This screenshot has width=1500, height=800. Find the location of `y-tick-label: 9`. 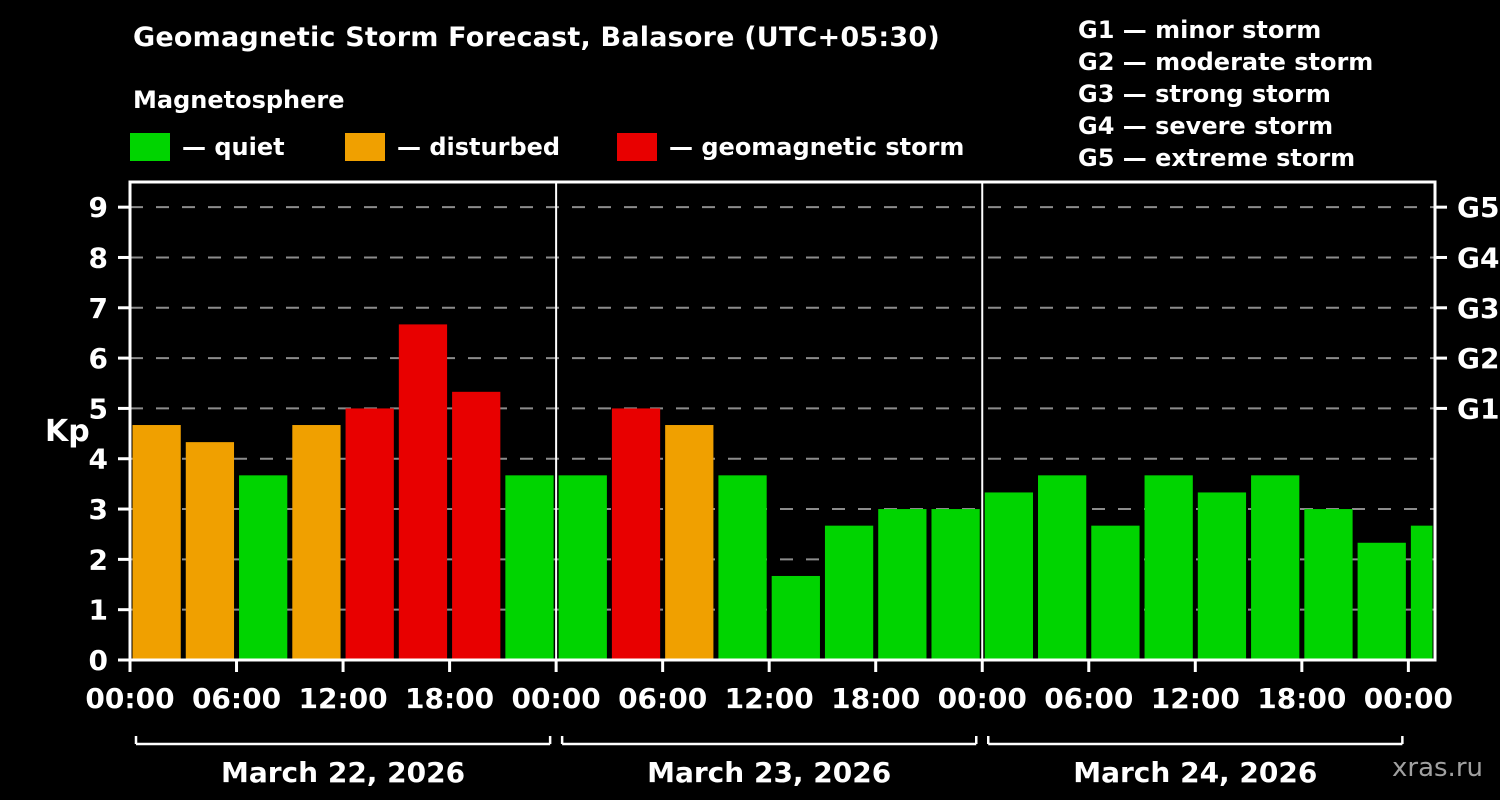

y-tick-label: 9 is located at coordinates (98, 207).